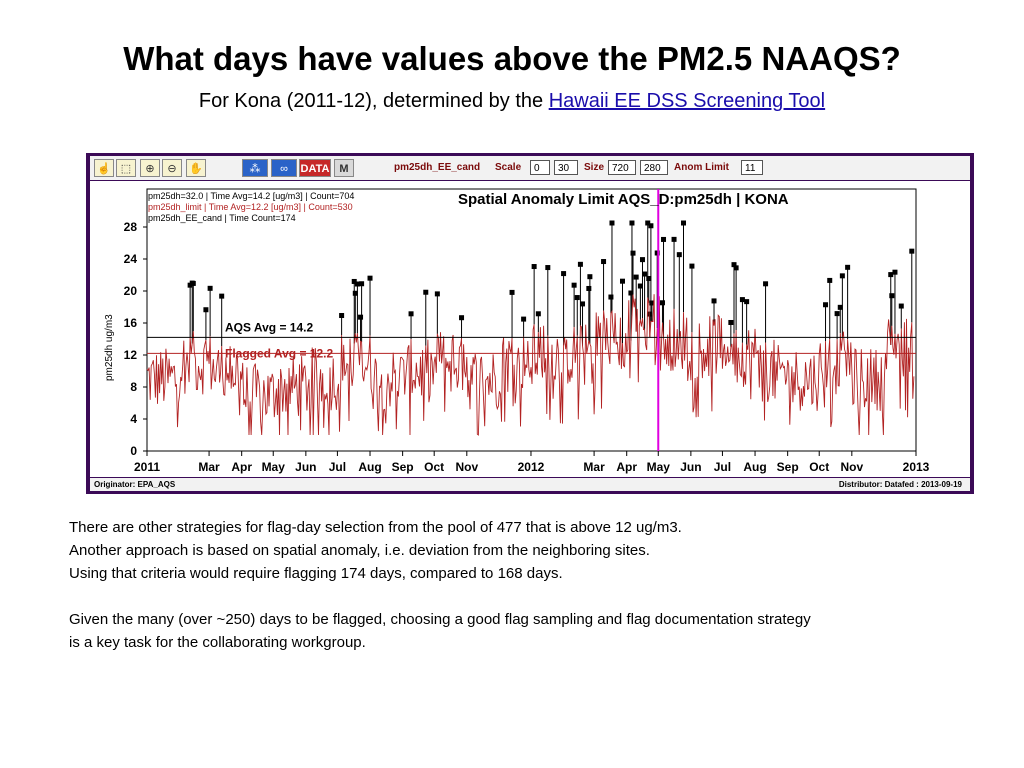 The width and height of the screenshot is (1024, 768). What do you see at coordinates (135, 484) in the screenshot?
I see `originator-text: Originator: EPA_AQS` at bounding box center [135, 484].